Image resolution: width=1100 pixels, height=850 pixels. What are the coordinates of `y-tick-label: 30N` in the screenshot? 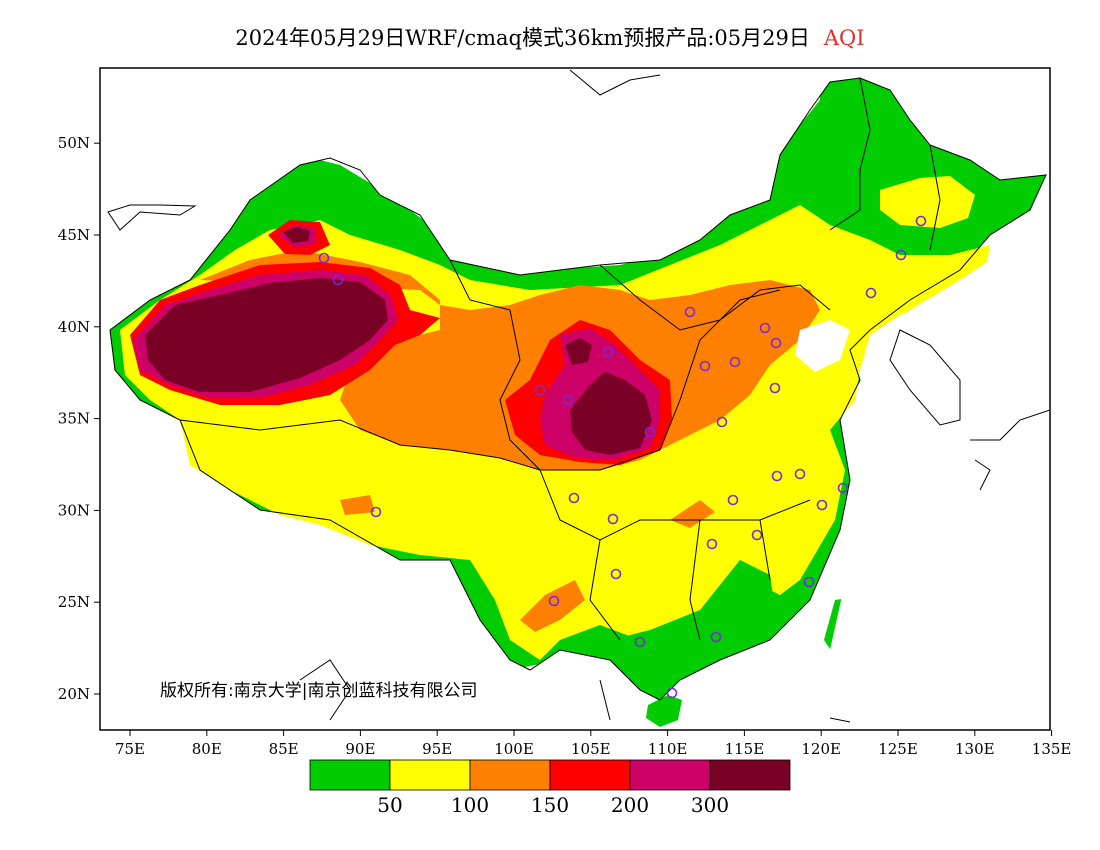 It's located at (74, 510).